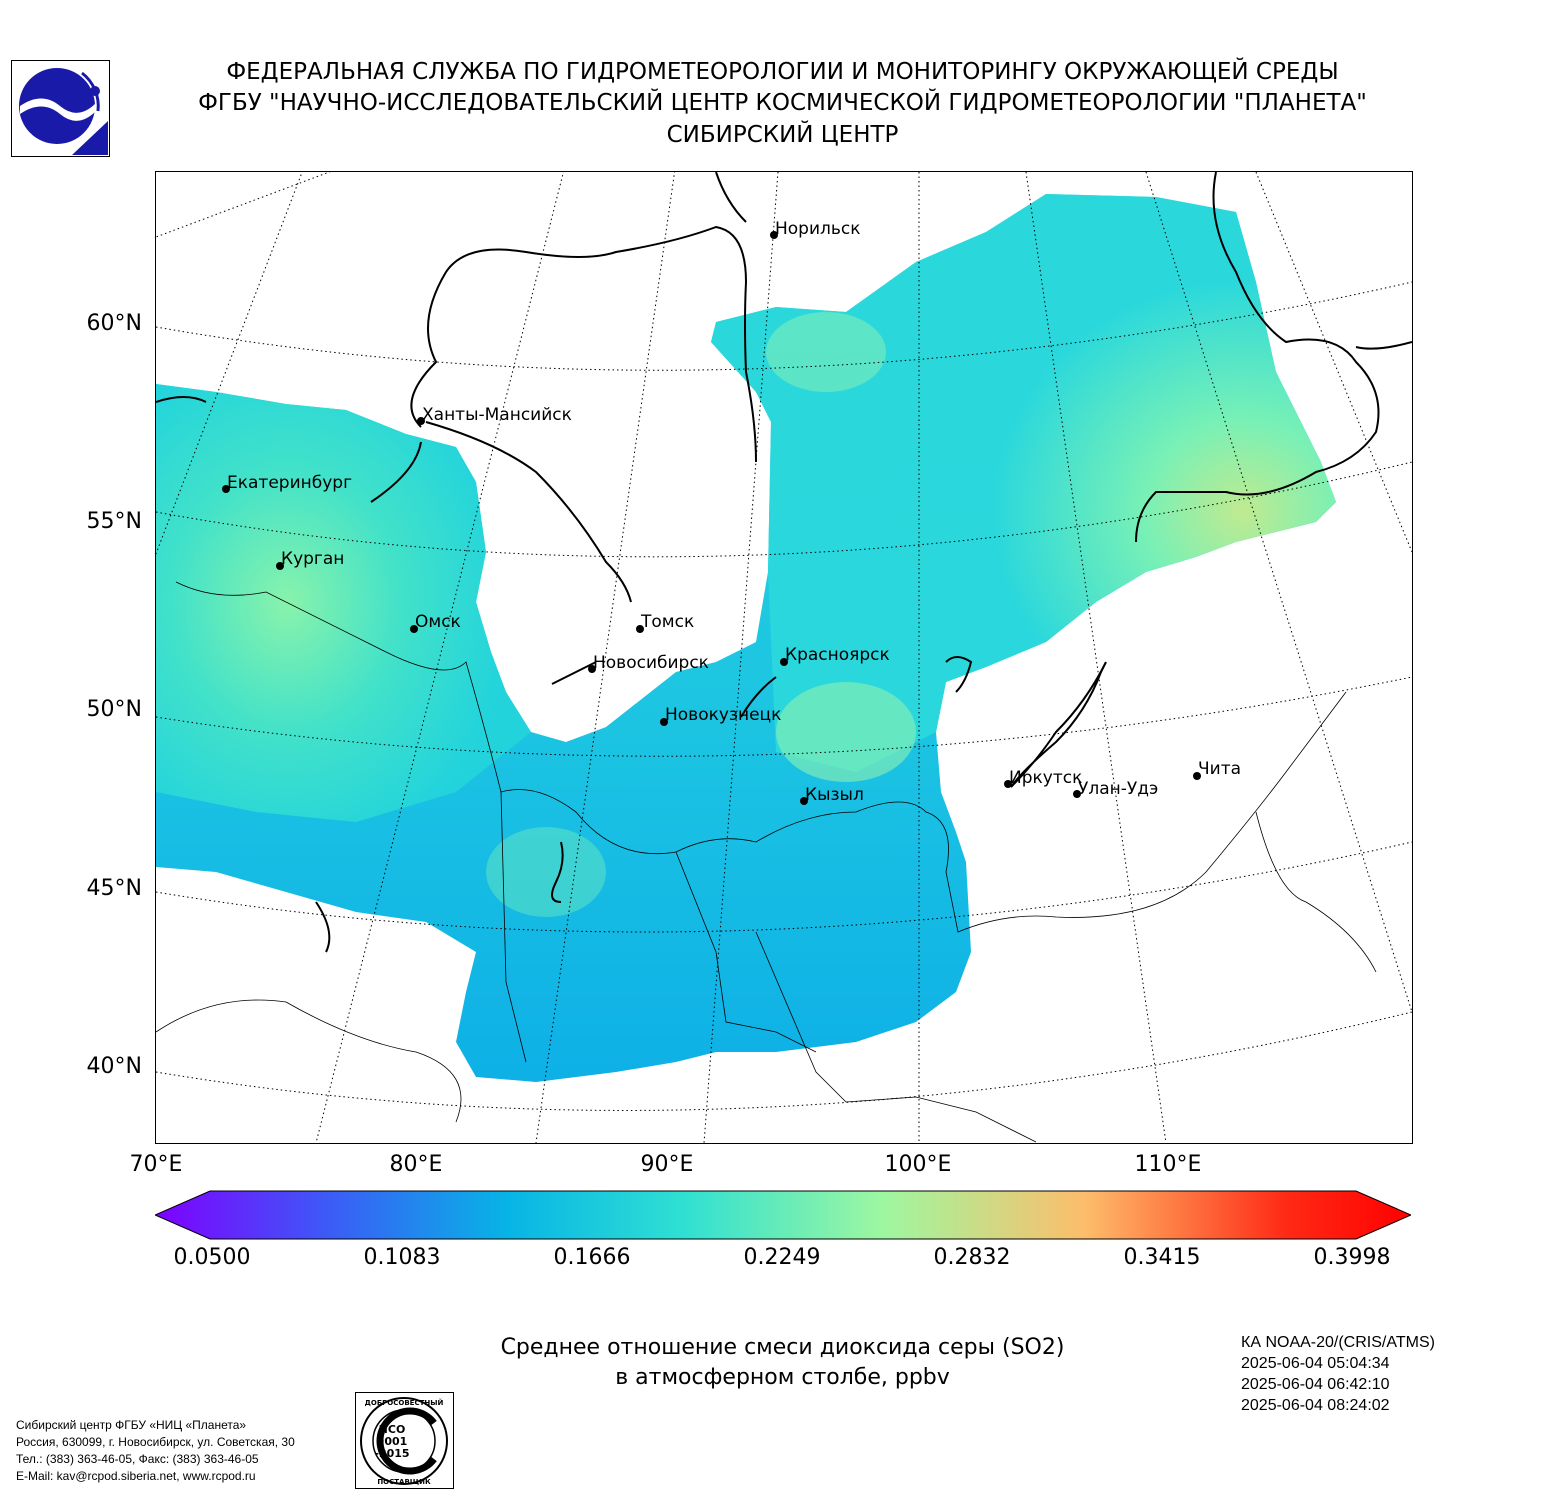  What do you see at coordinates (1315, 1405) in the screenshot?
I see `satellite-time-3: 2025-06-04 08:24:02` at bounding box center [1315, 1405].